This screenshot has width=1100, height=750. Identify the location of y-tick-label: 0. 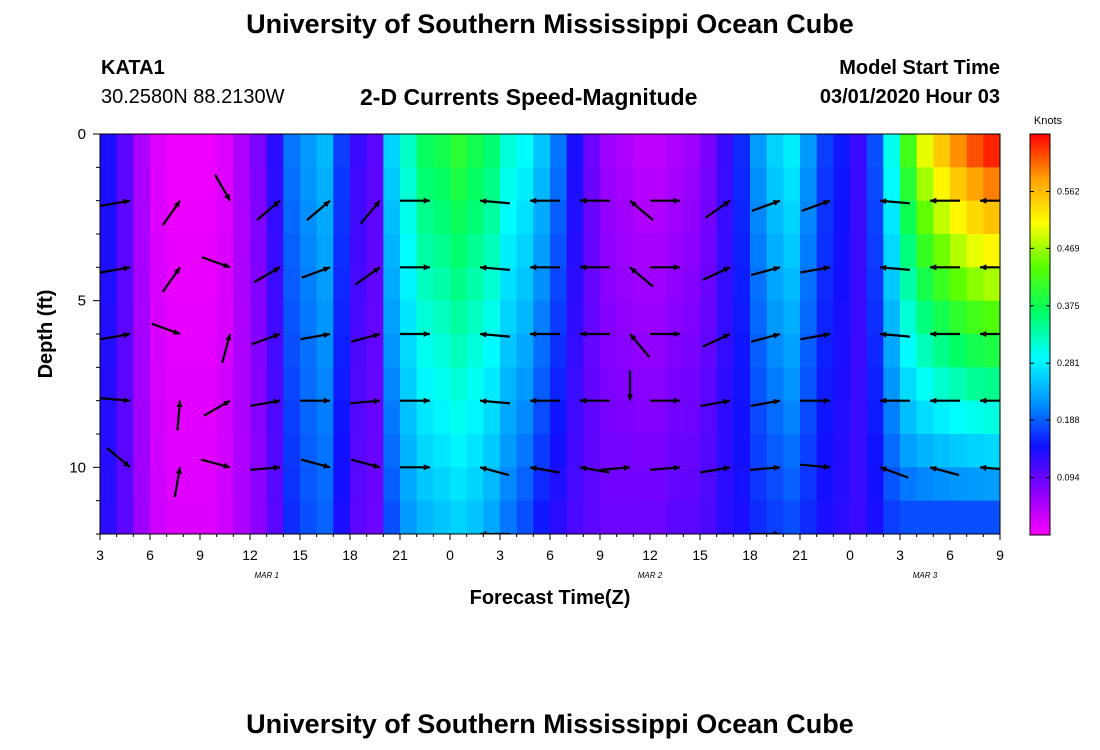
(82, 134).